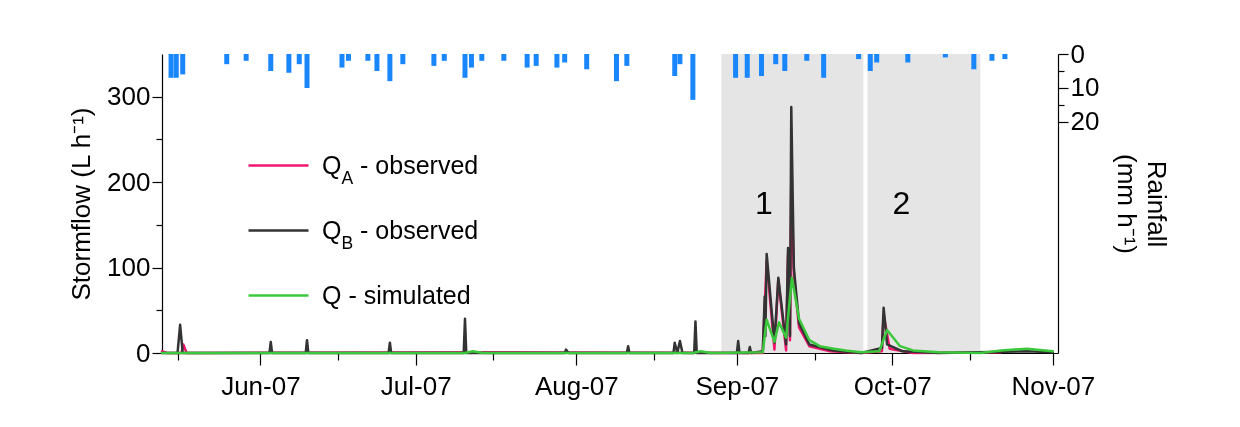 The height and width of the screenshot is (427, 1240). What do you see at coordinates (400, 234) in the screenshot?
I see `legend-label: Q$_{B}$ - observed` at bounding box center [400, 234].